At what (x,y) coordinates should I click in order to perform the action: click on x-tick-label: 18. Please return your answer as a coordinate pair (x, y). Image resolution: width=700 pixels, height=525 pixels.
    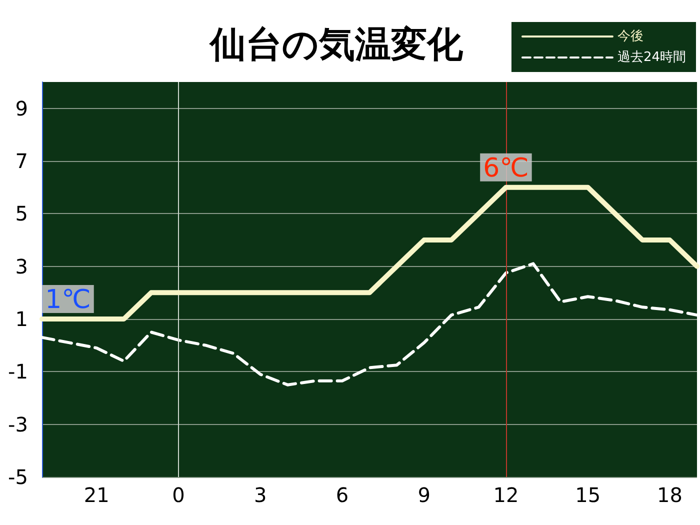
    Looking at the image, I should click on (669, 495).